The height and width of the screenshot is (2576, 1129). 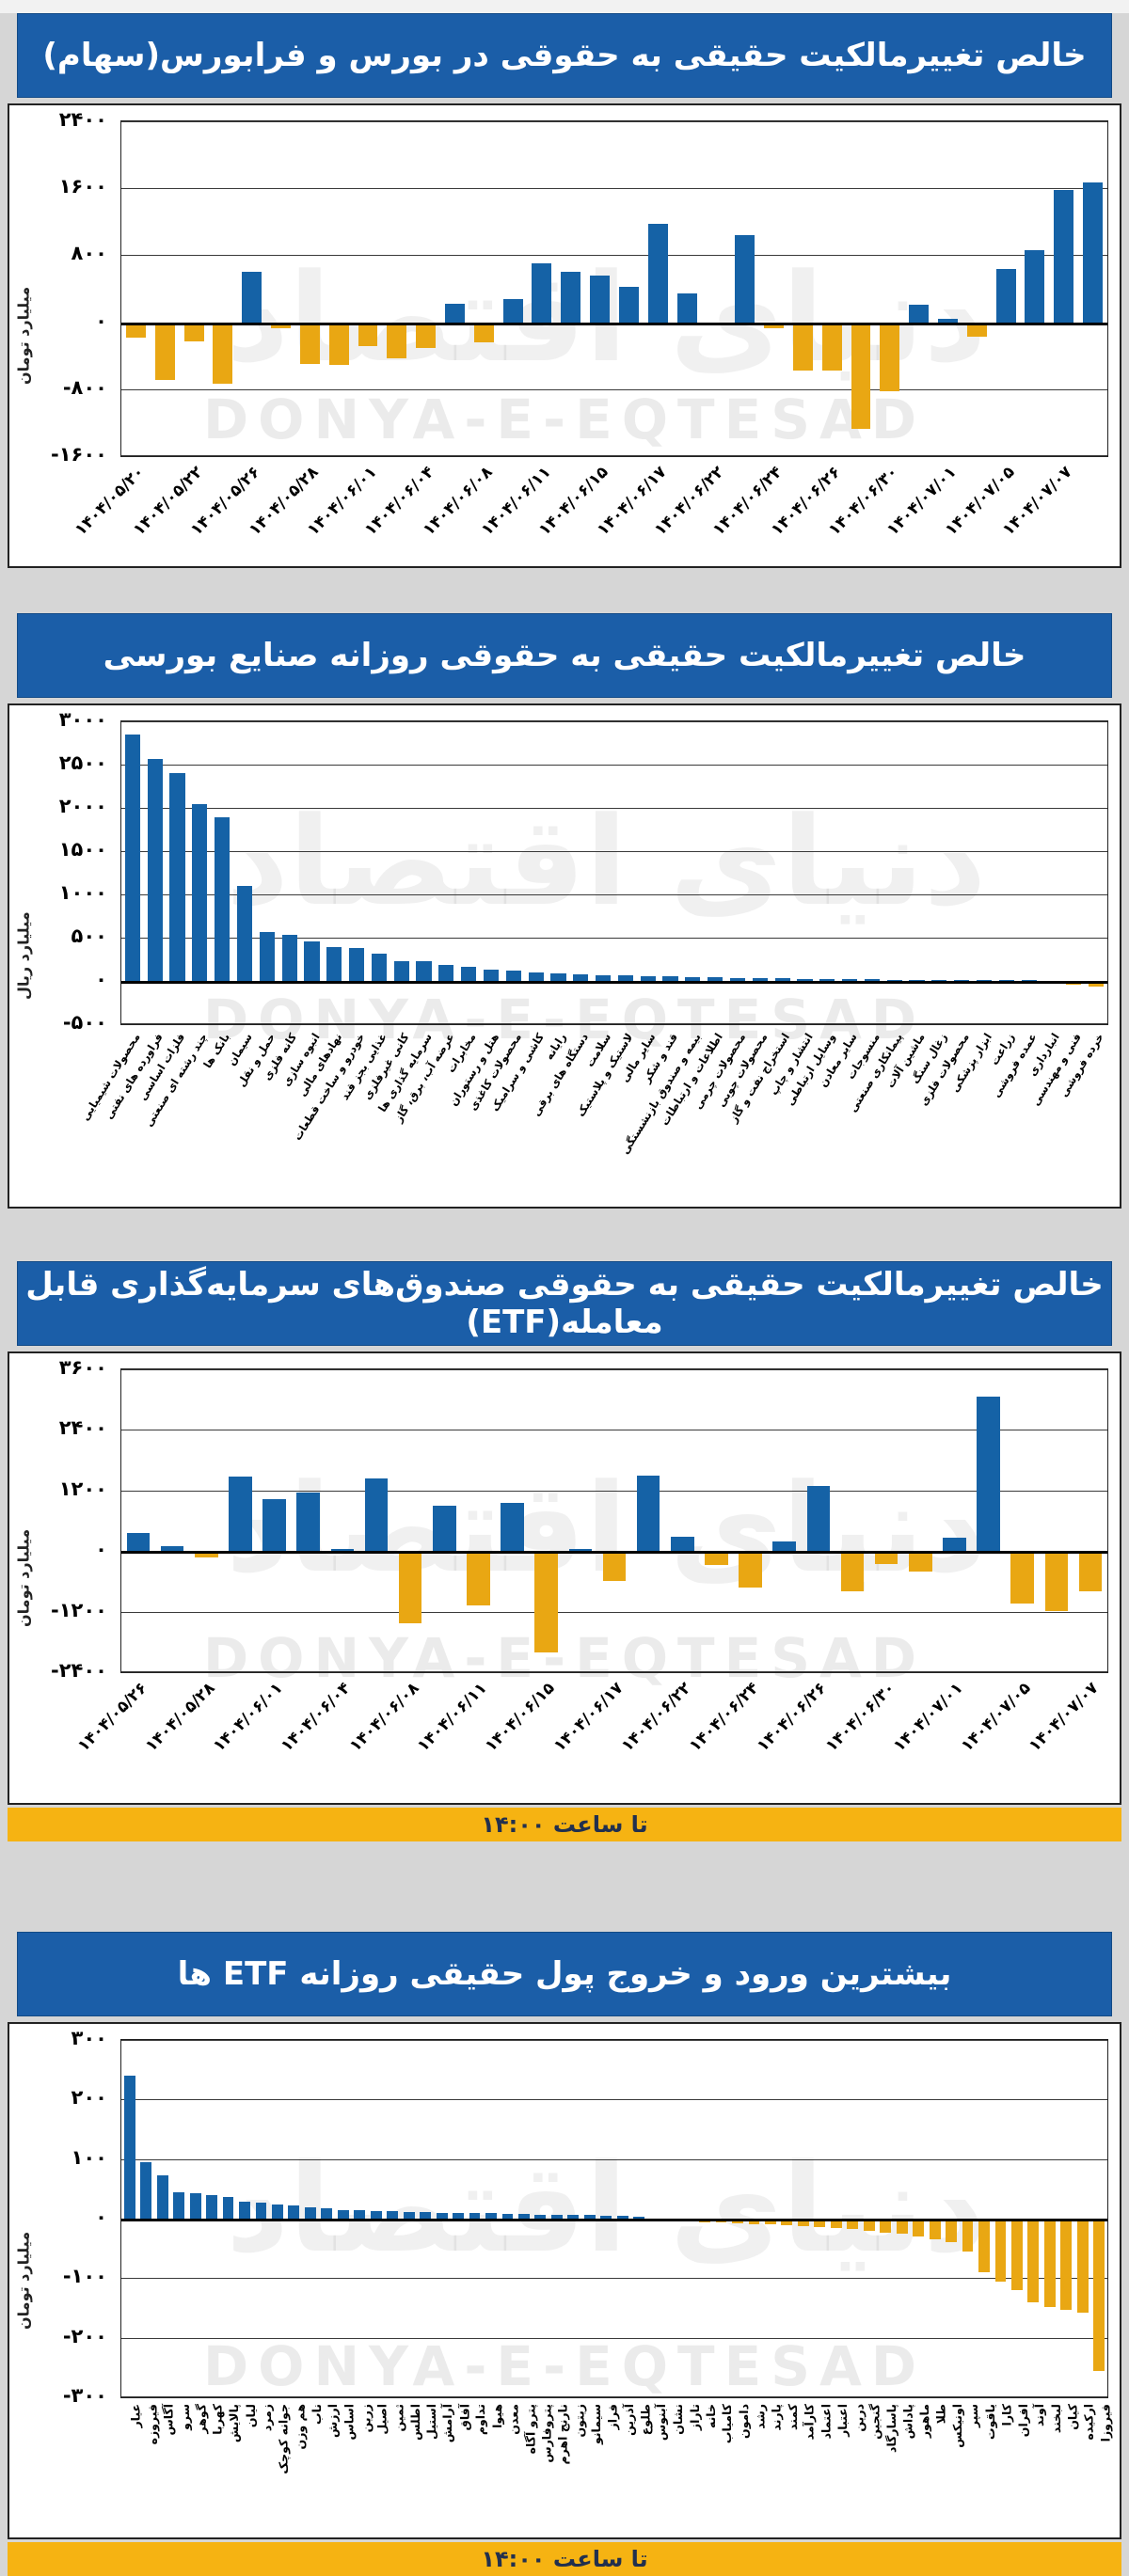 What do you see at coordinates (82, 1488) in the screenshot?
I see `y-tick-label: ۱۲۰۰` at bounding box center [82, 1488].